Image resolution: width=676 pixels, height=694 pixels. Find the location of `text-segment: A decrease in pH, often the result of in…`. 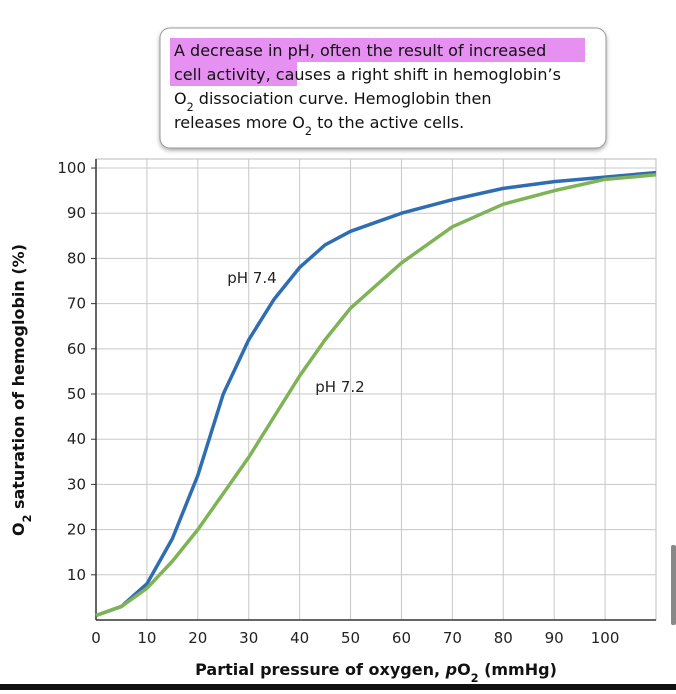

text-segment: A decrease in pH, often the result of in… is located at coordinates (360, 50).